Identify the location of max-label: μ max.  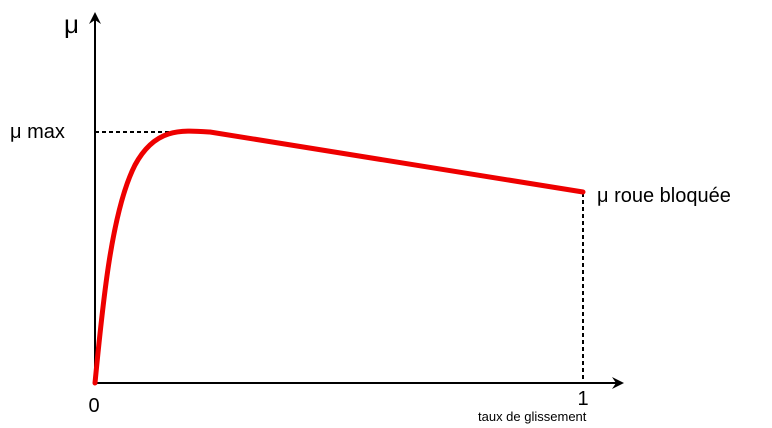
(37, 132).